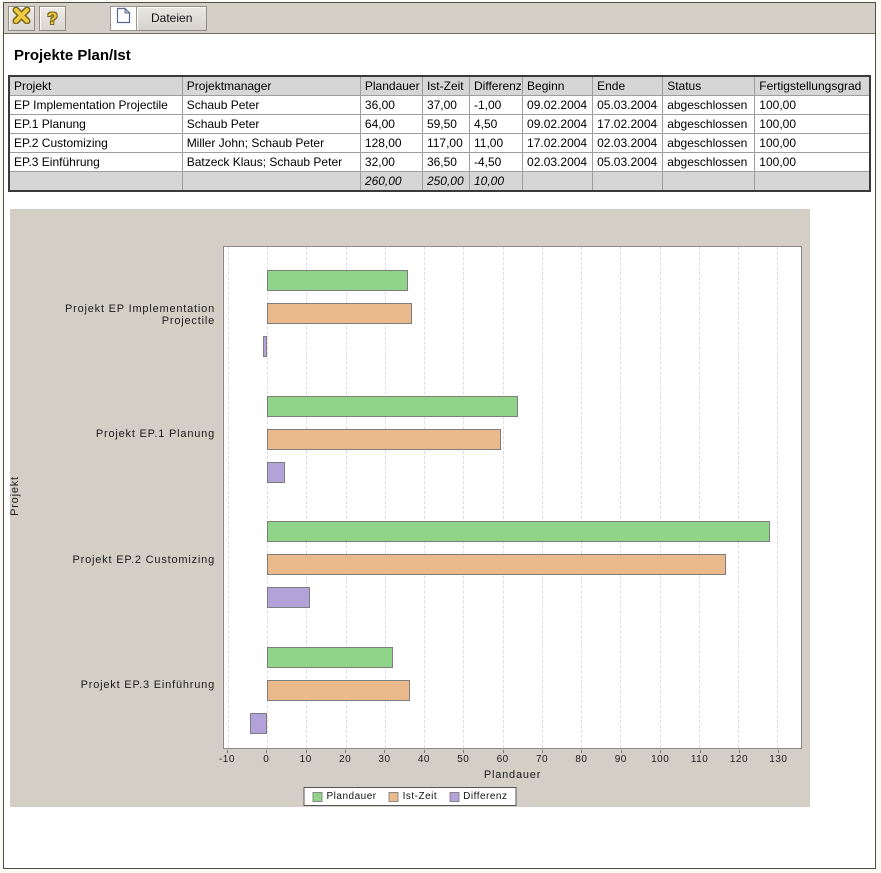 Image resolution: width=881 pixels, height=873 pixels. I want to click on x-ticklabel: 0, so click(266, 759).